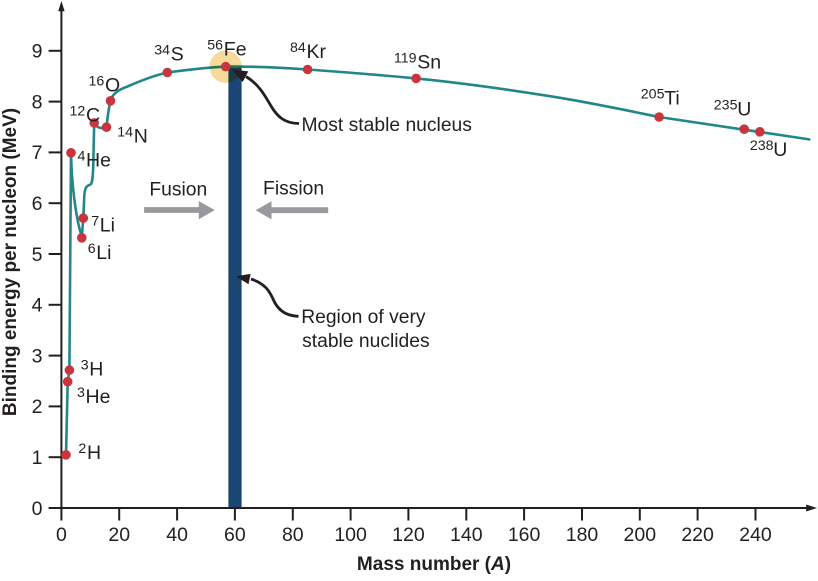 The height and width of the screenshot is (581, 818). I want to click on svg-text: Fission, so click(293, 189).